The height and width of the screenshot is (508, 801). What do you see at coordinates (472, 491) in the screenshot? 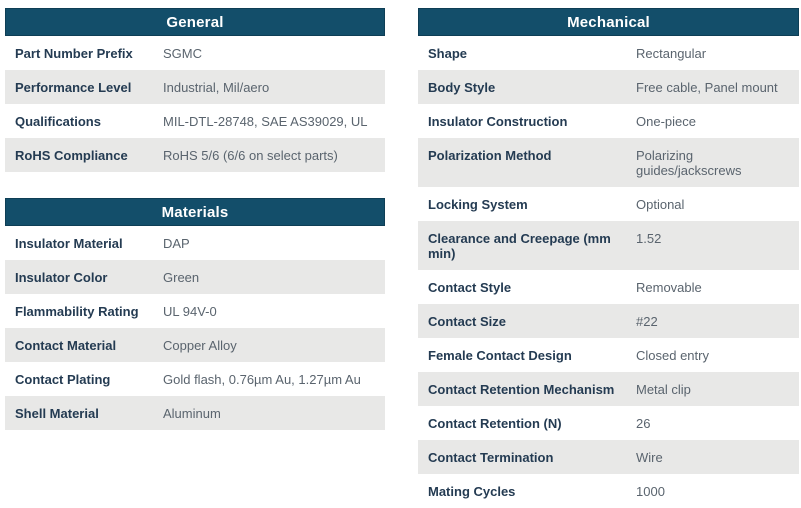
I see `spec-label: Mating Cycles` at bounding box center [472, 491].